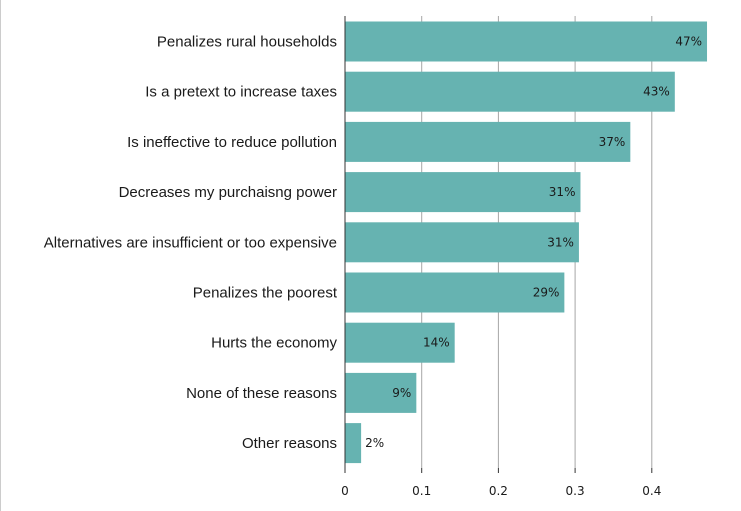 The image size is (741, 511). I want to click on x-tick-label: 0.4, so click(651, 491).